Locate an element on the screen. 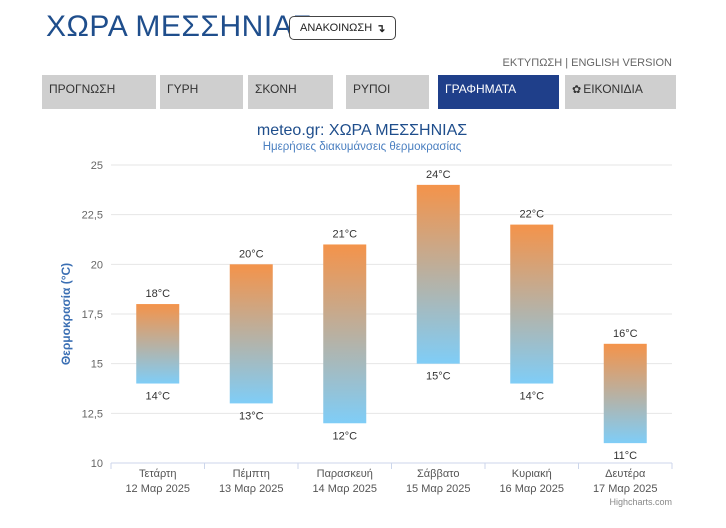  x-date-label: 17 Μαρ 2025 is located at coordinates (625, 489).